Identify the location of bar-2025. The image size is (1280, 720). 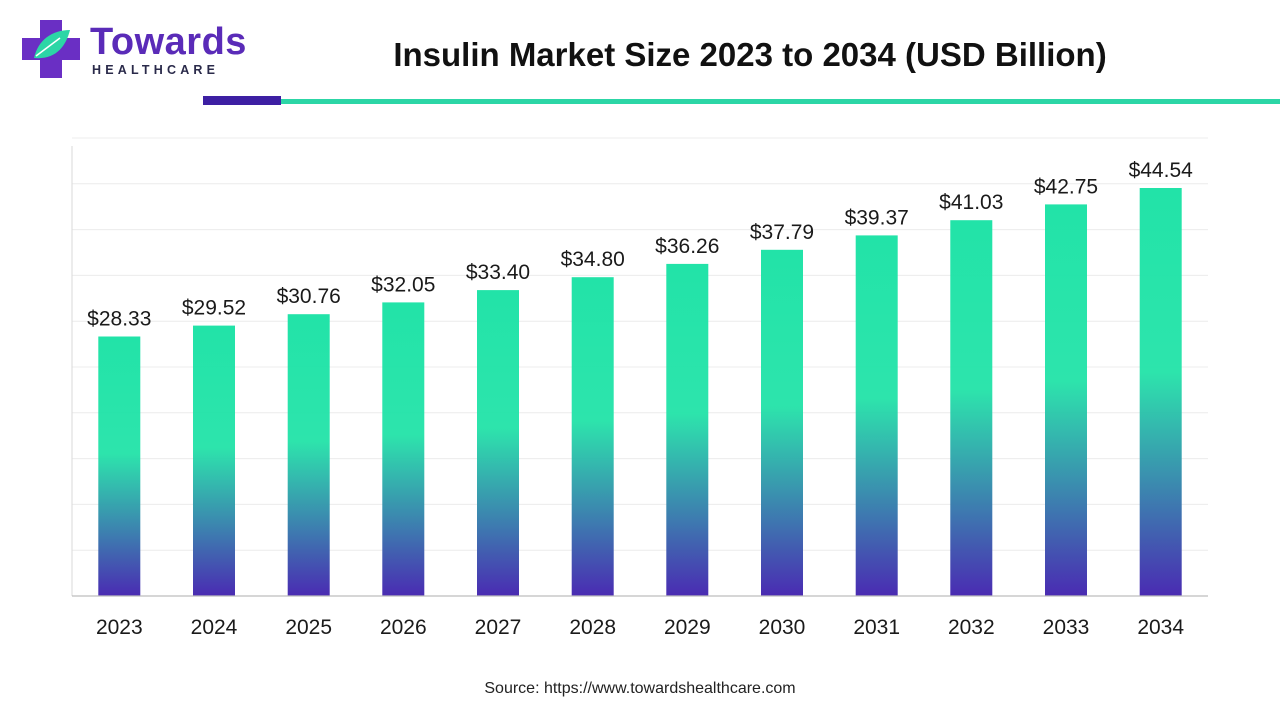
(308, 455).